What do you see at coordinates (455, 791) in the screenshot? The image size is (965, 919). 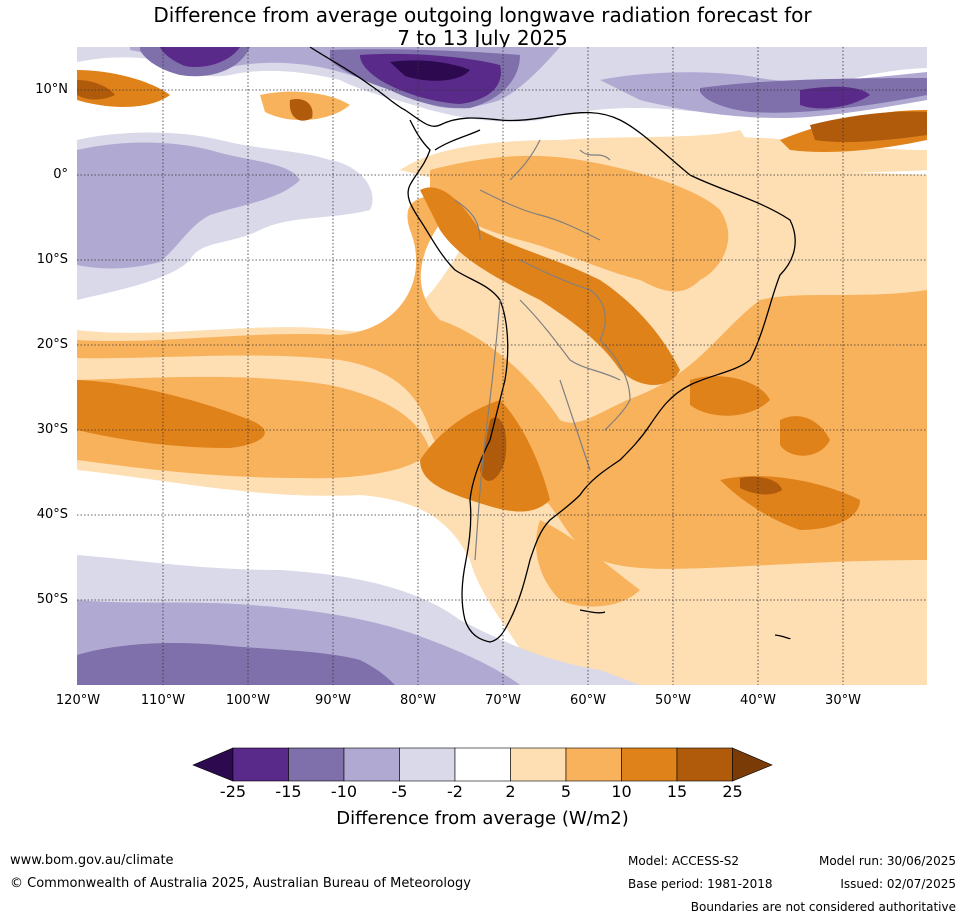 I see `colorbar-tick-label: -2` at bounding box center [455, 791].